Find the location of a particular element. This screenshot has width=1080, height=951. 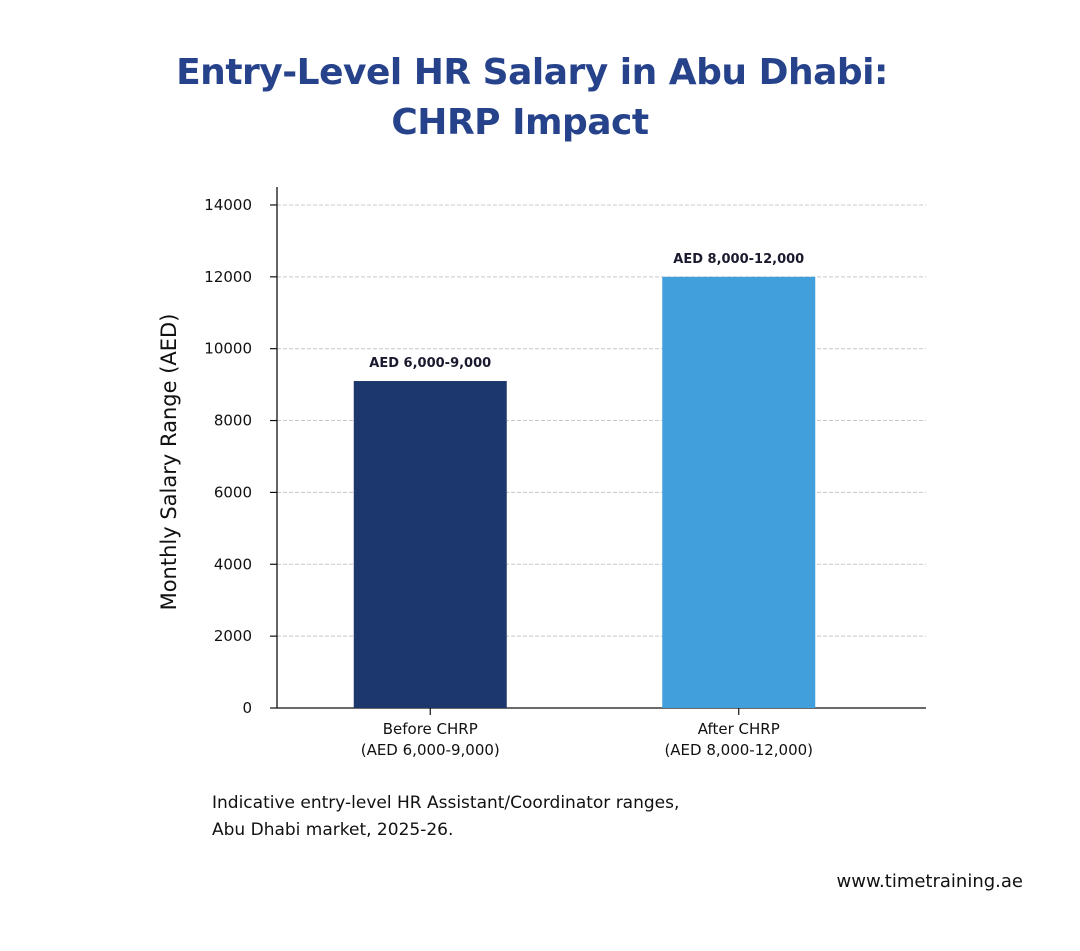

y-tick-label: 6000 is located at coordinates (233, 492).